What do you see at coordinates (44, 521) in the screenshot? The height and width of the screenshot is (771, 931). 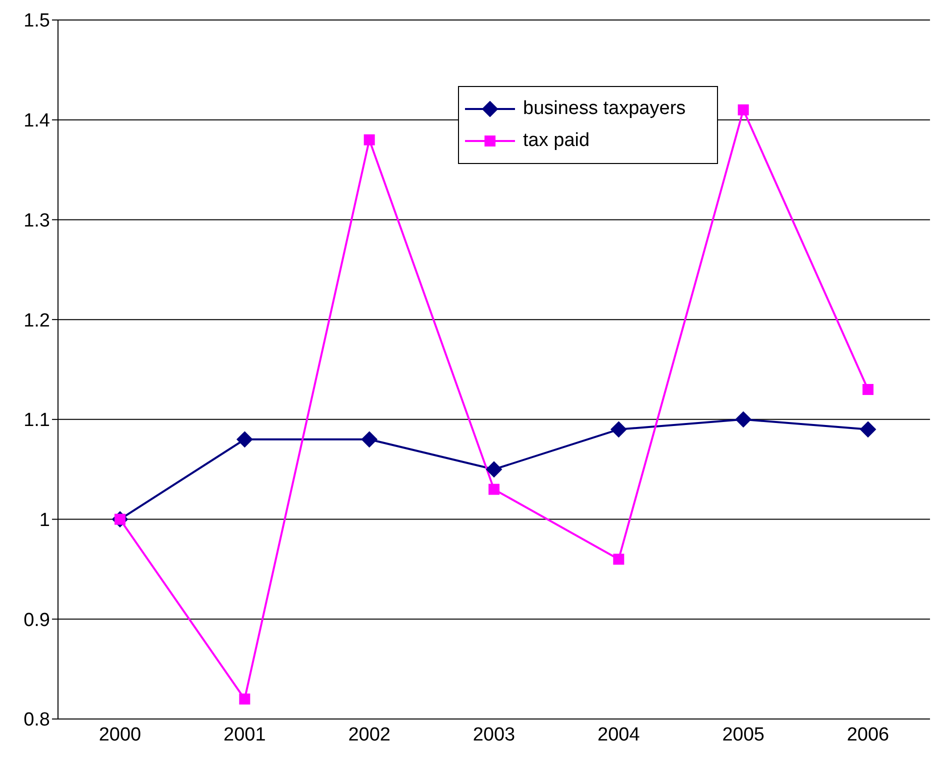 I see `y-tick-label: 1` at bounding box center [44, 521].